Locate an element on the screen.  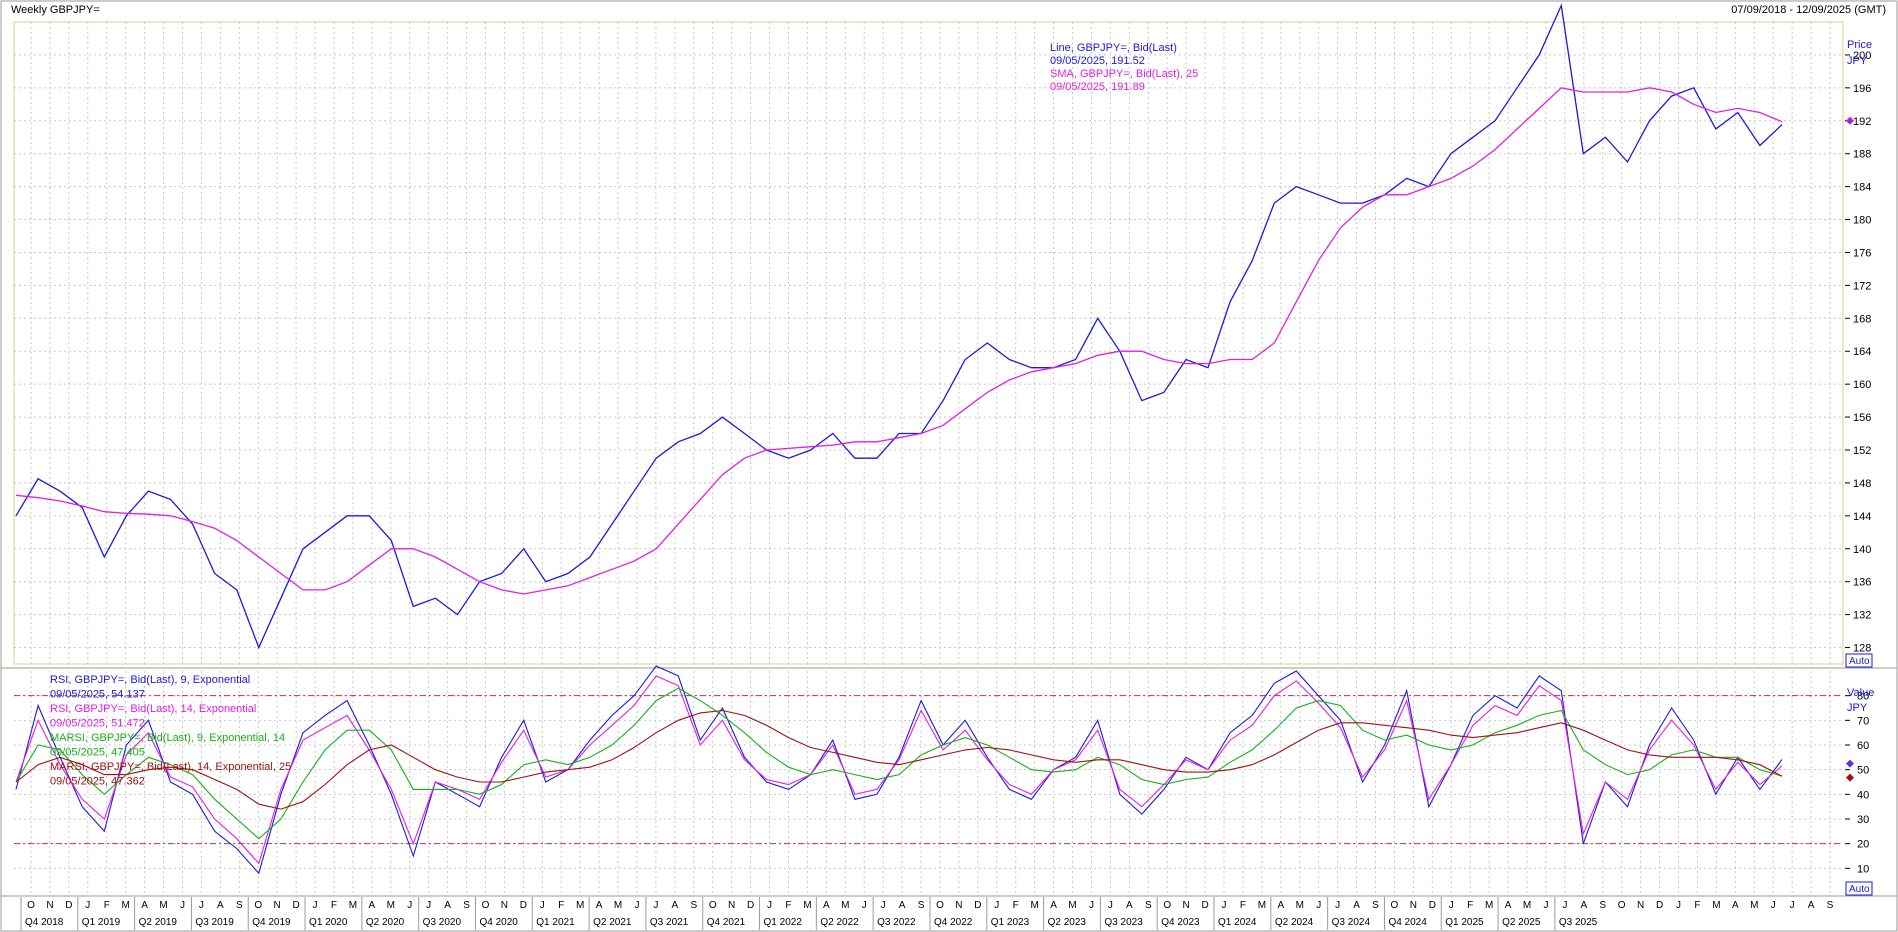
indicator-auto-button-box is located at coordinates (1859, 888).